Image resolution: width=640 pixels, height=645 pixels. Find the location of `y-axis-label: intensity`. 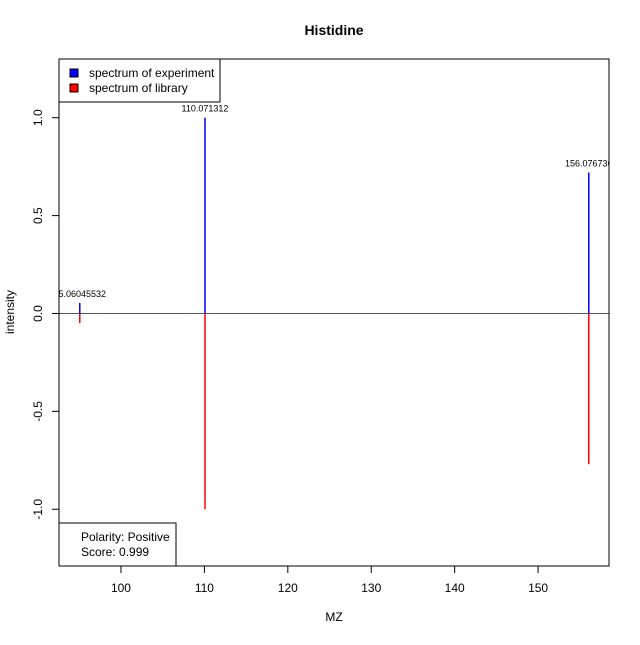

y-axis-label: intensity is located at coordinates (10, 312).